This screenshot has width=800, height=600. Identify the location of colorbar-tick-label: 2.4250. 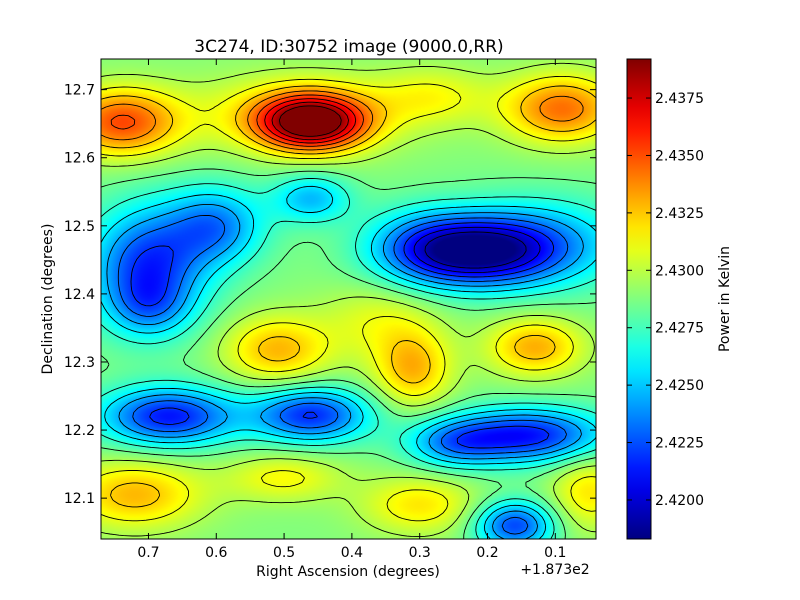
(679, 386).